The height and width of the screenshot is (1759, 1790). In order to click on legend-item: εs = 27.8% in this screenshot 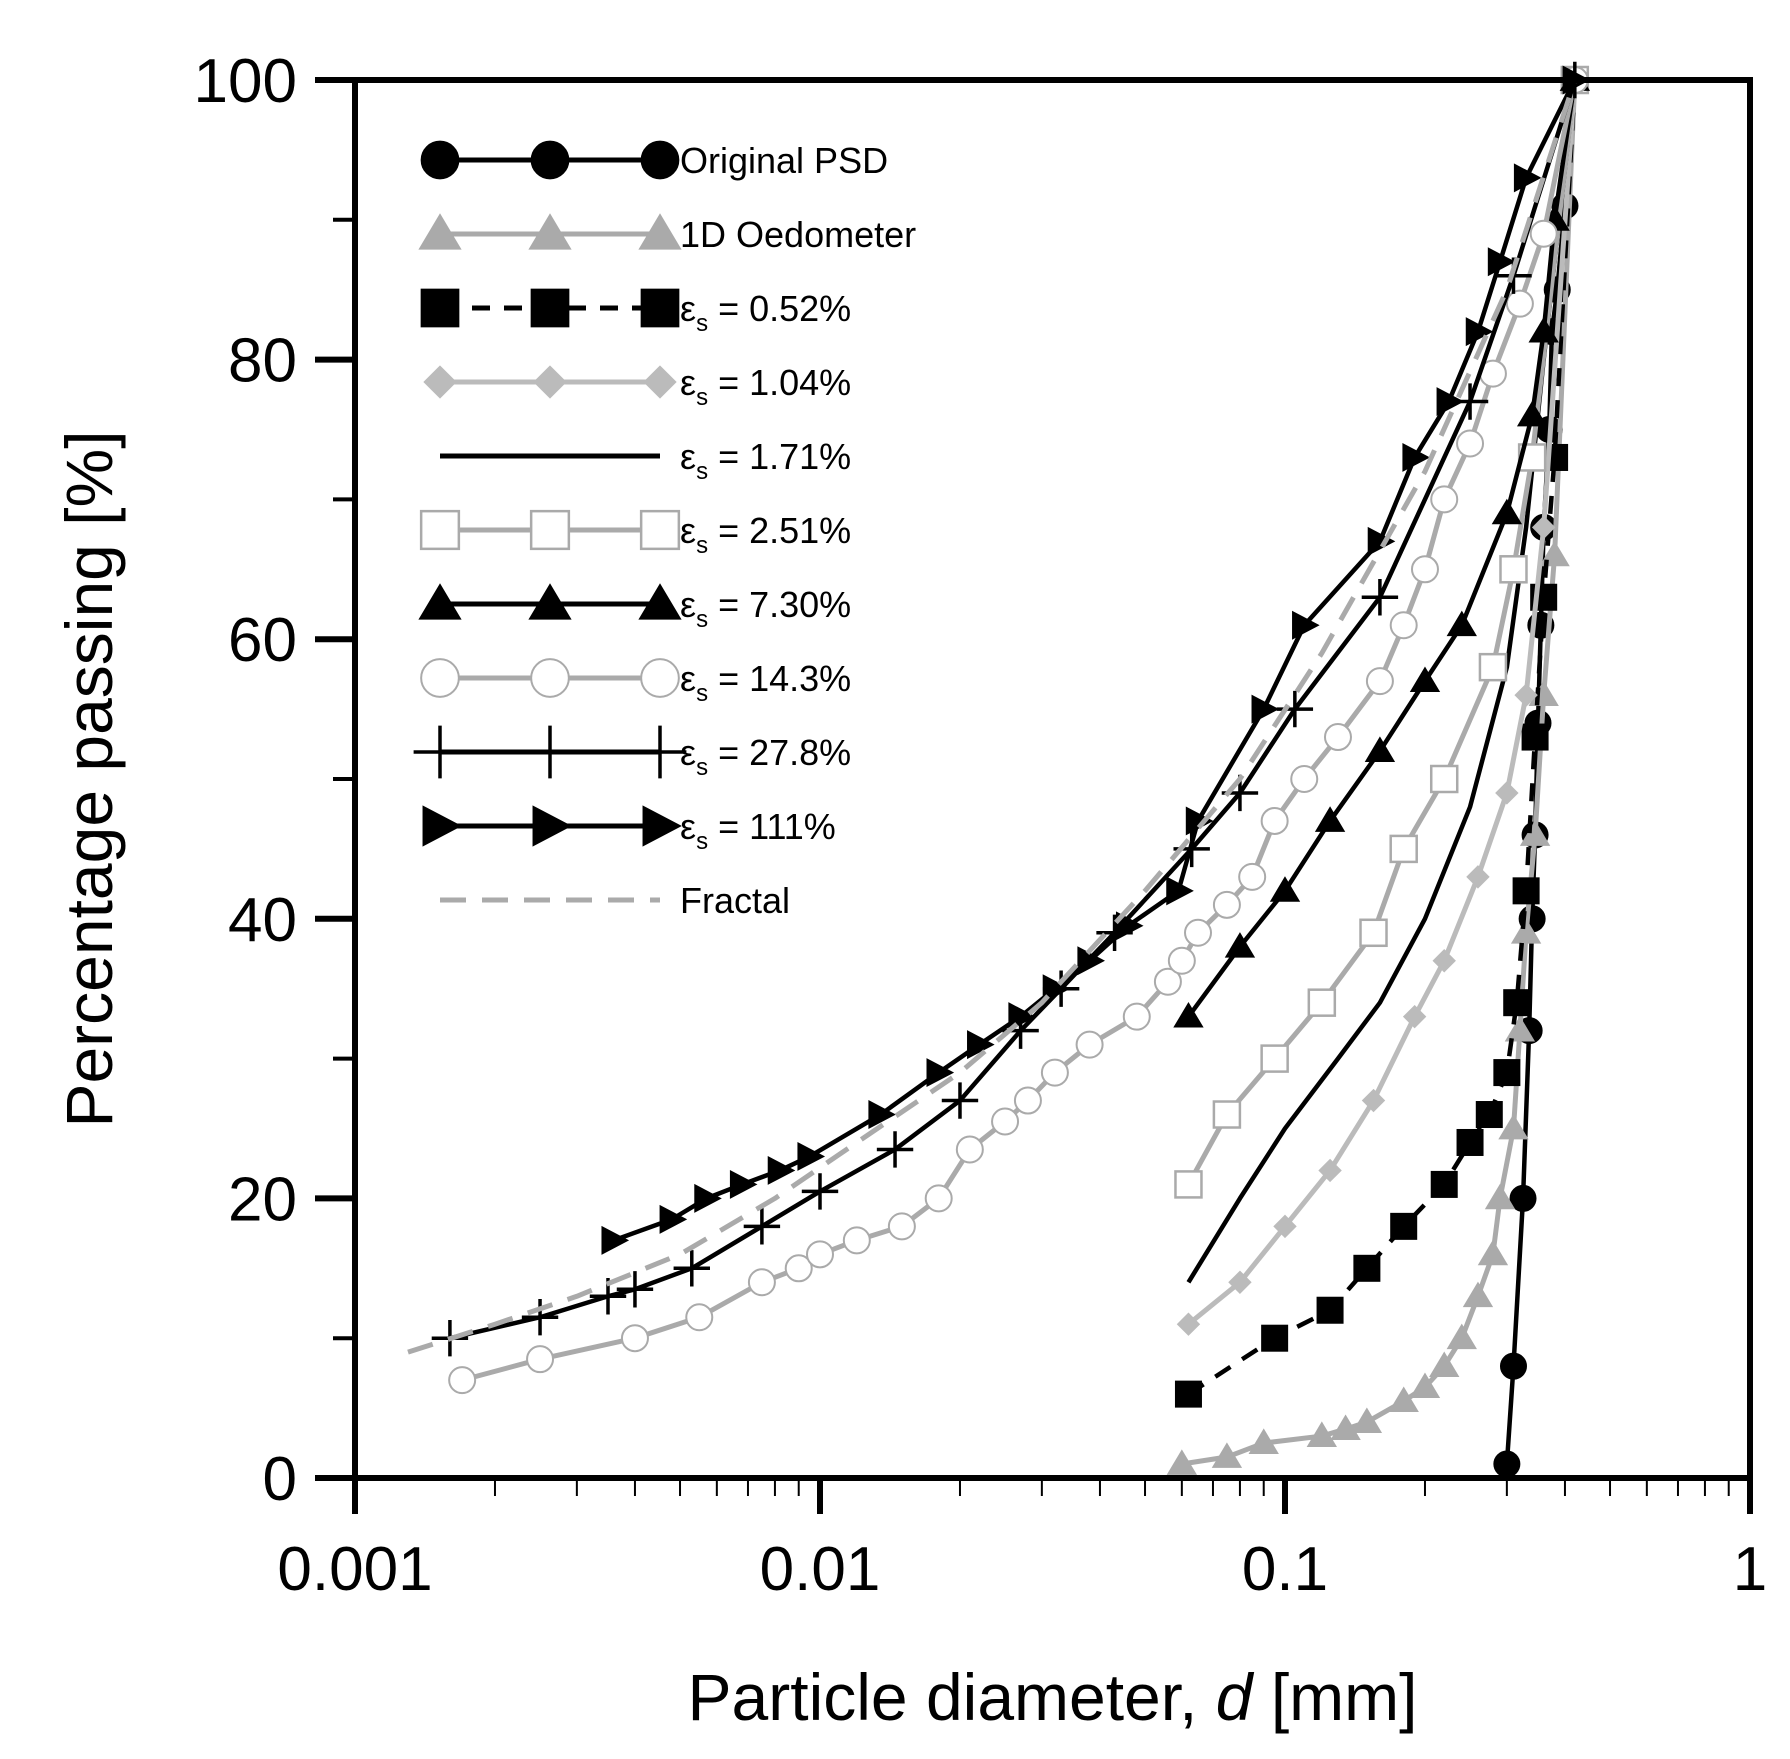, I will do `click(632, 753)`.